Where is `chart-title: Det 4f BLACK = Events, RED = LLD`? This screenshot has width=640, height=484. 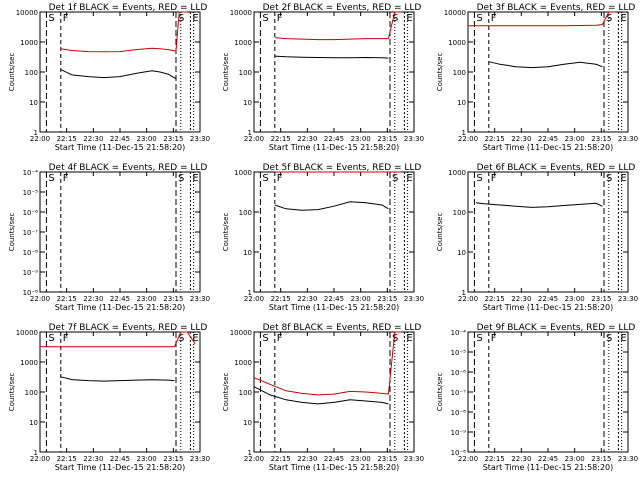
chart-title: Det 4f BLACK = Events, RED = LLD is located at coordinates (128, 168).